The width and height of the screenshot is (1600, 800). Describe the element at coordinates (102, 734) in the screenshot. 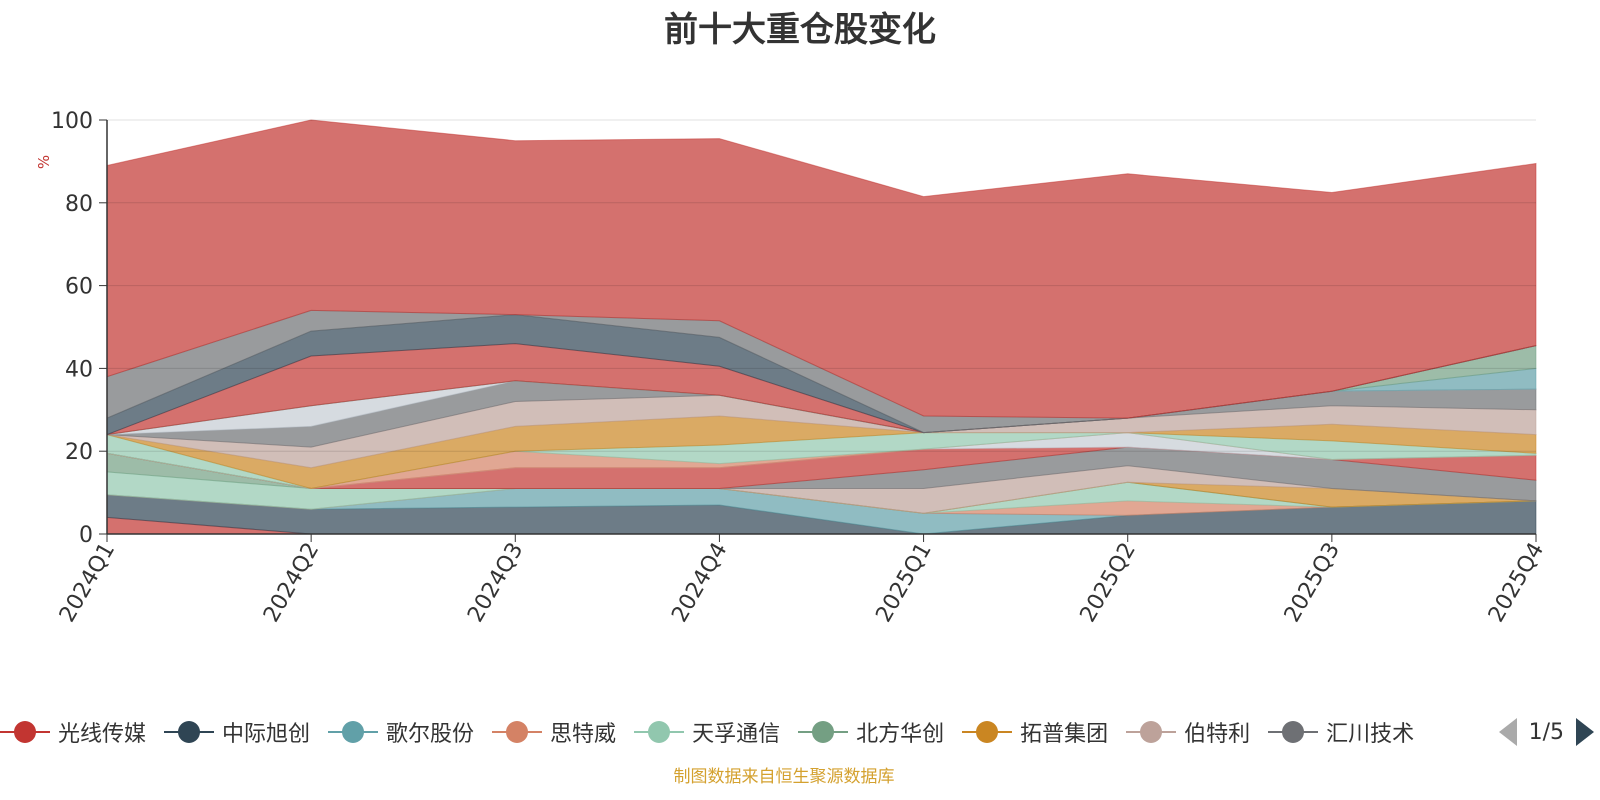

I see `legend-label: 光线传媒` at that location.